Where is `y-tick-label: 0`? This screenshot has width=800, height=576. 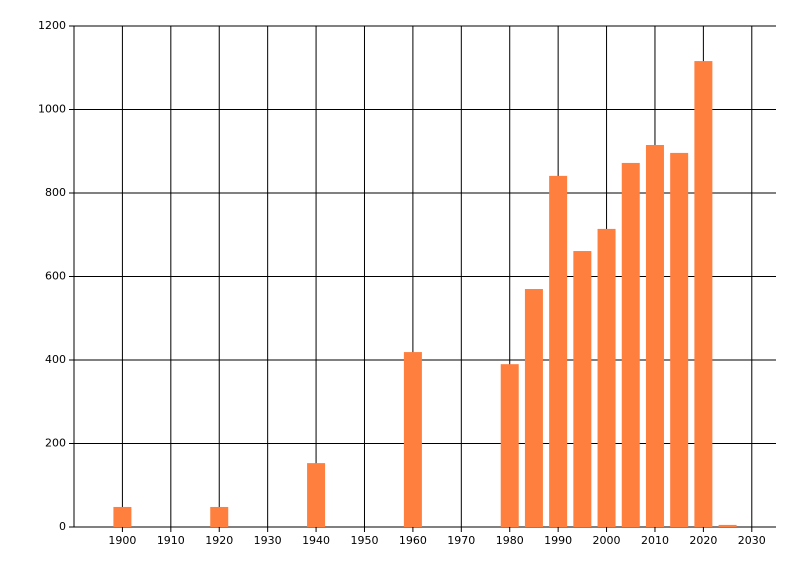 y-tick-label: 0 is located at coordinates (62, 526).